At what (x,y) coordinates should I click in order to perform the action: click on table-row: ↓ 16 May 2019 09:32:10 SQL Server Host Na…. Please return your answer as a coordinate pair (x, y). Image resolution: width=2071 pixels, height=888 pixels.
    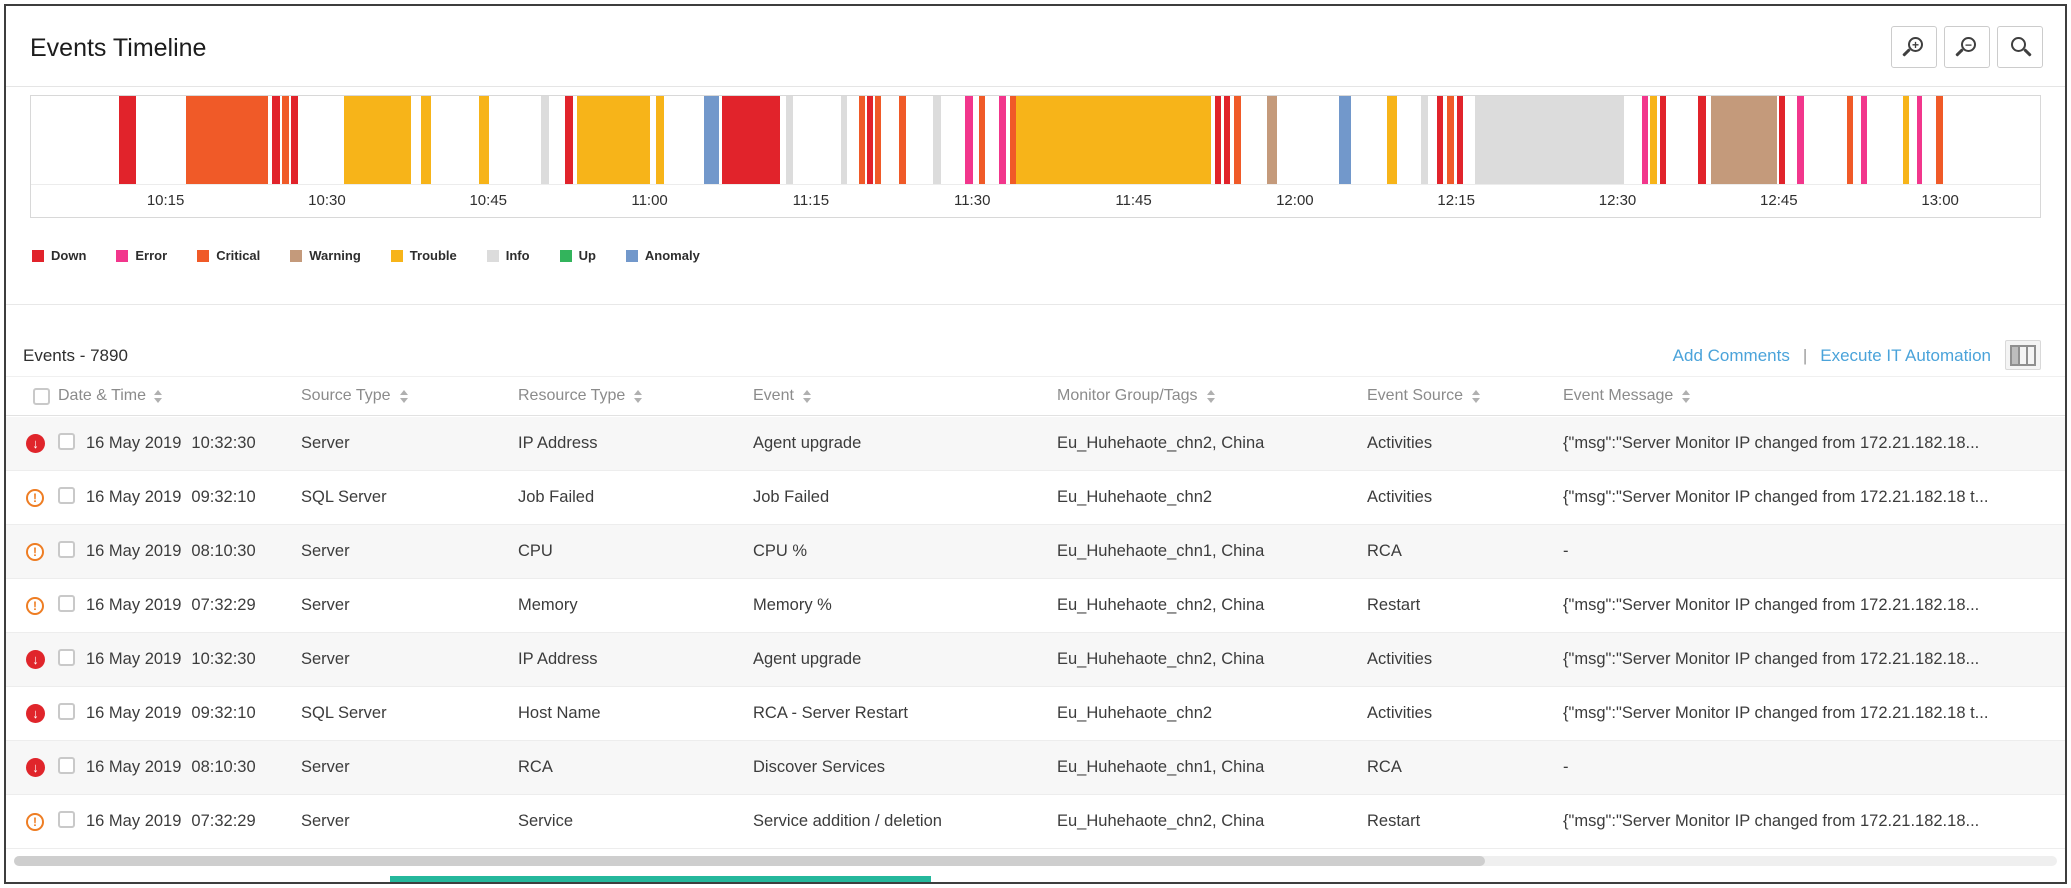
    Looking at the image, I should click on (1035, 714).